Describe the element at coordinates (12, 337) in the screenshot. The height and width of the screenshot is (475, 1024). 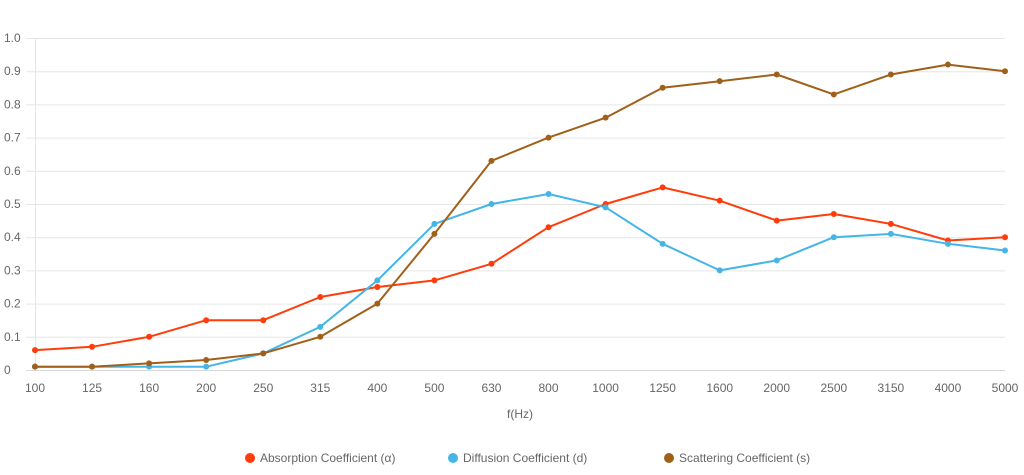
I see `y-tick-label: 0.1` at that location.